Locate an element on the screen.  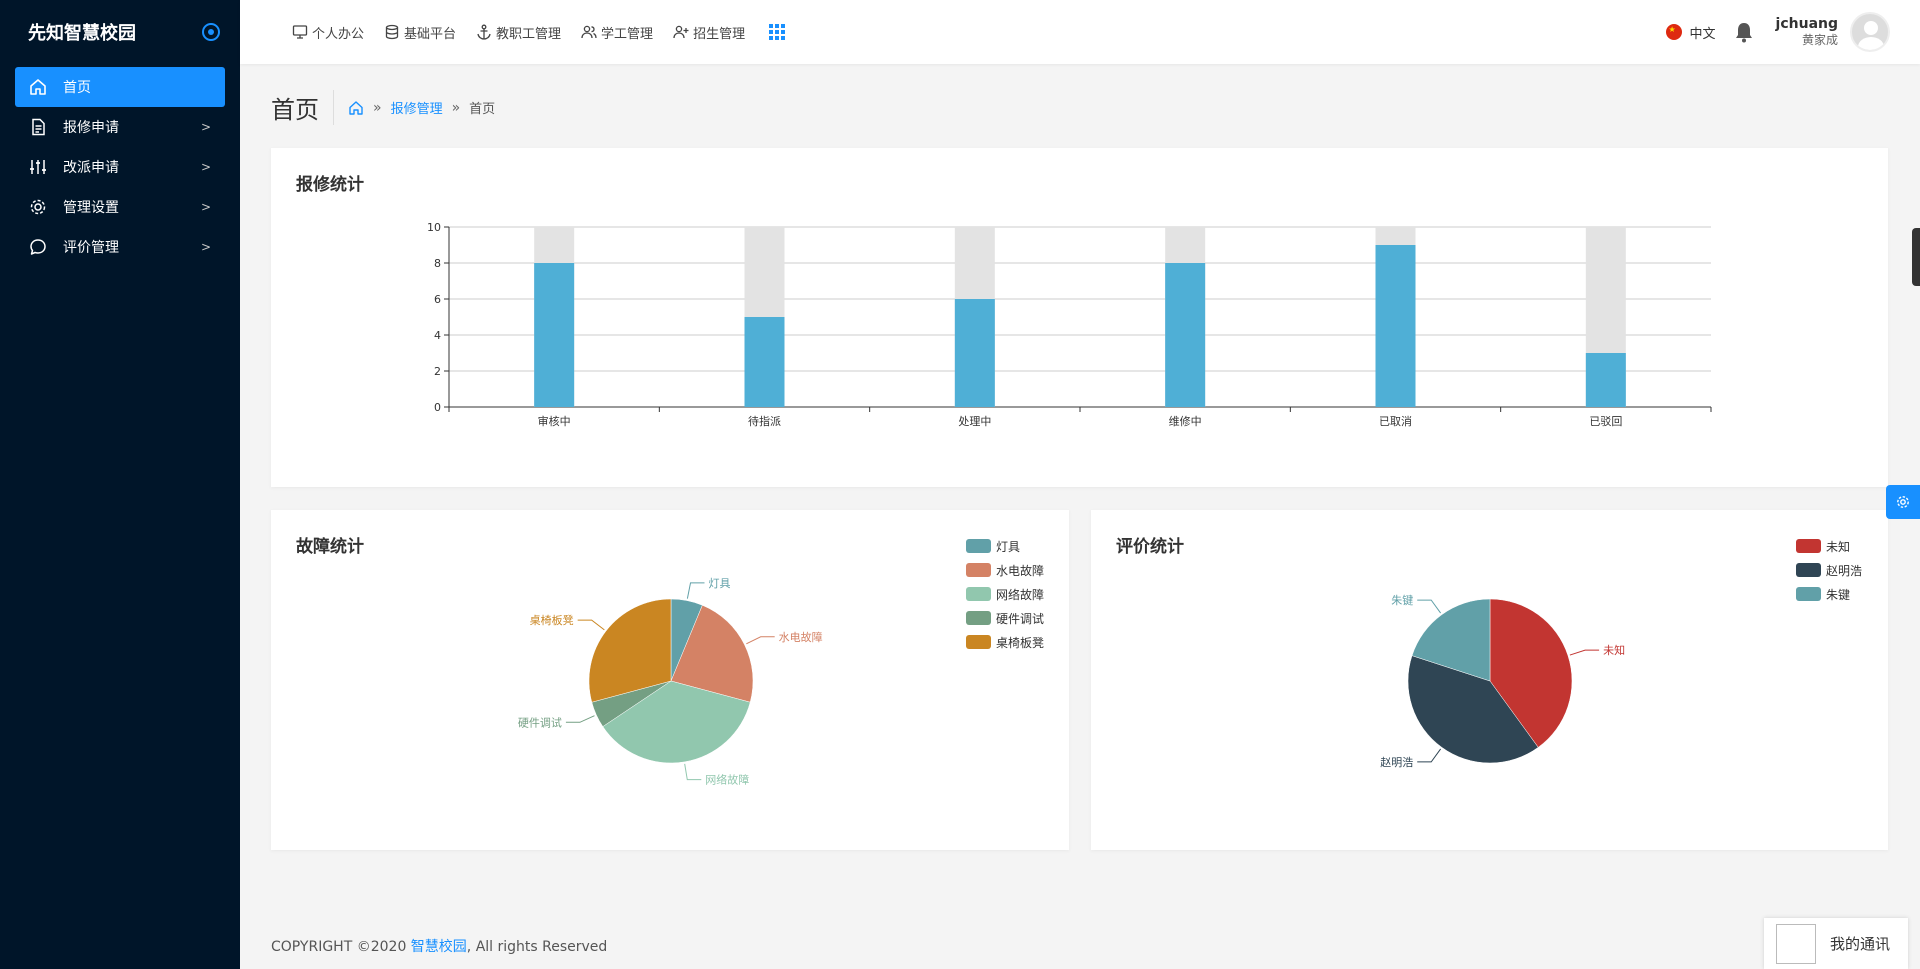
legend-item: 朱键 is located at coordinates (1829, 594).